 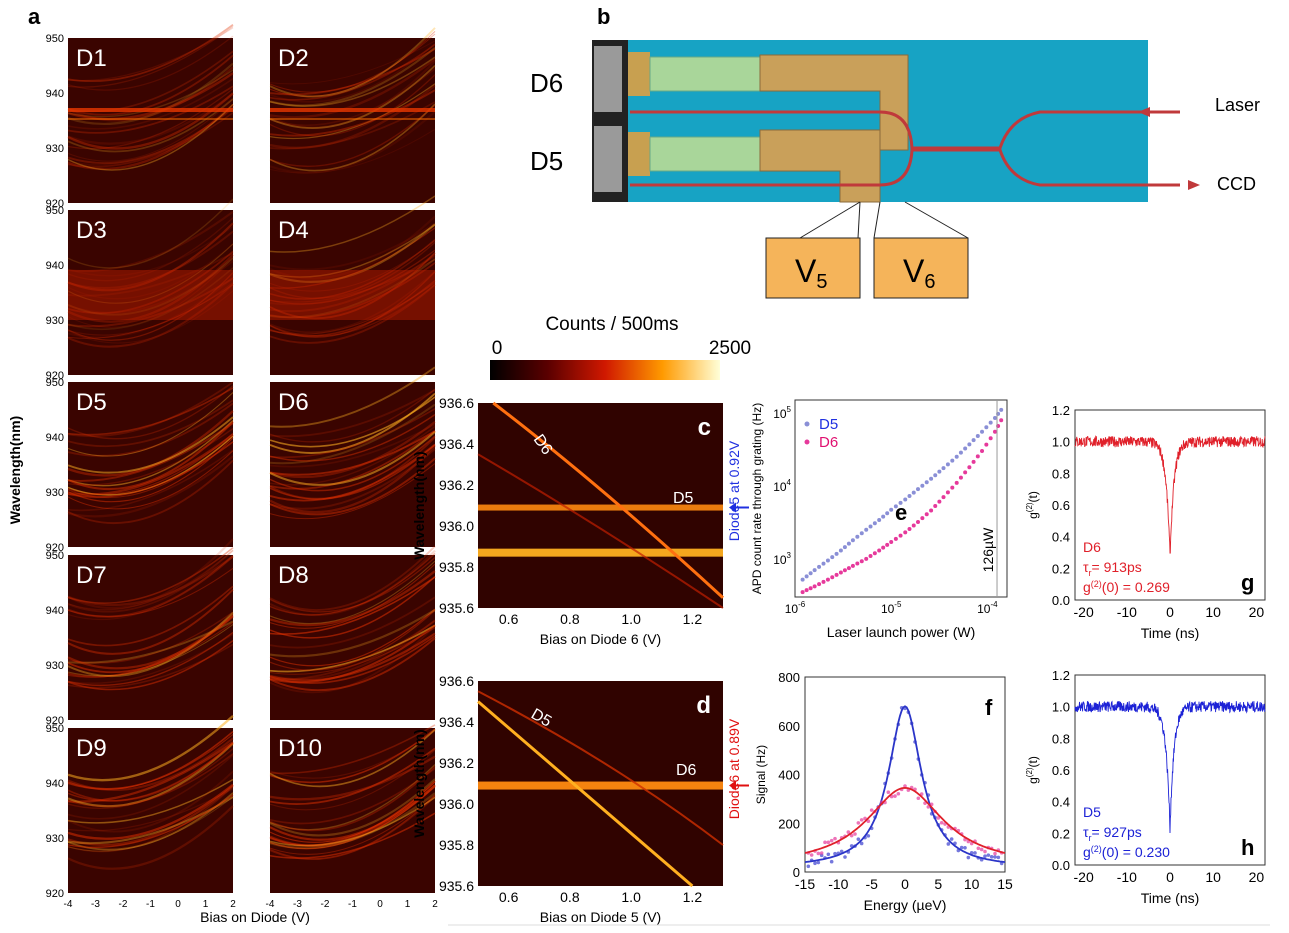 I want to click on diode-label-d4: D4, so click(x=293, y=230).